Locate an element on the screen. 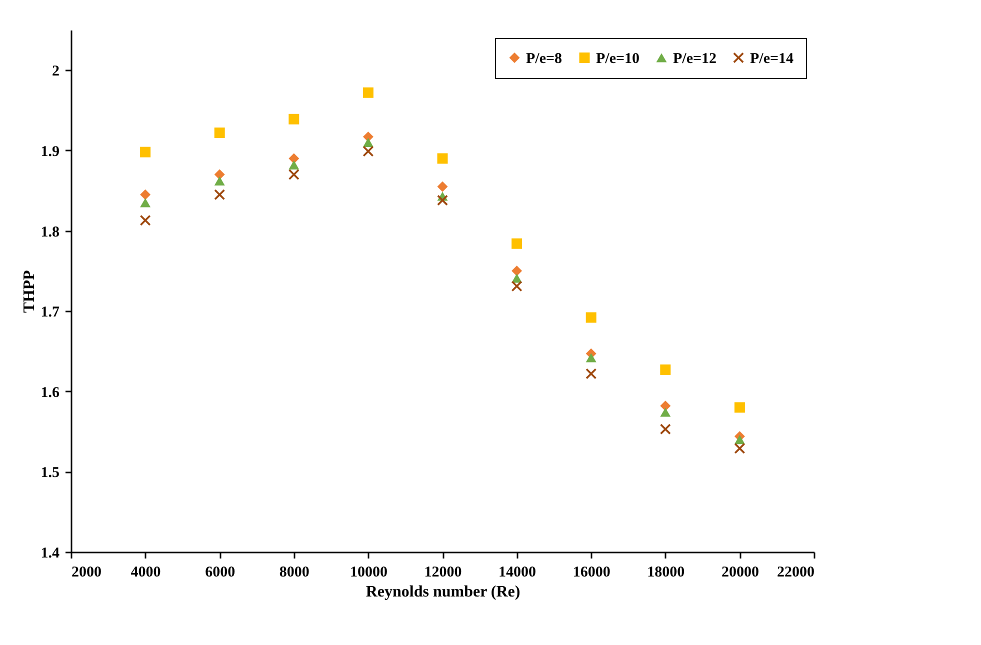 Image resolution: width=981 pixels, height=645 pixels. x-tick-label: 2000 is located at coordinates (87, 572).